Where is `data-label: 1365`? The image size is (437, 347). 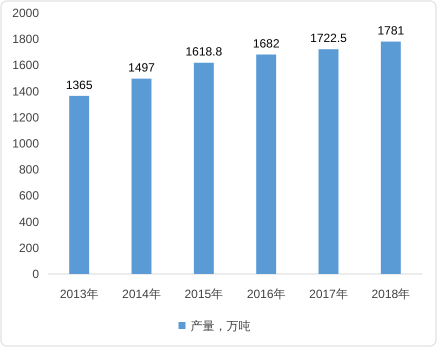 data-label: 1365 is located at coordinates (79, 85).